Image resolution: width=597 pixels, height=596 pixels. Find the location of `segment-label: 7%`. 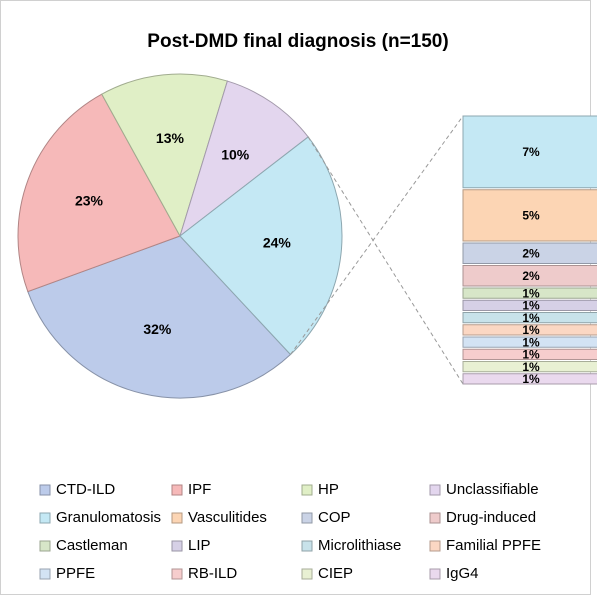

segment-label: 7% is located at coordinates (531, 152).